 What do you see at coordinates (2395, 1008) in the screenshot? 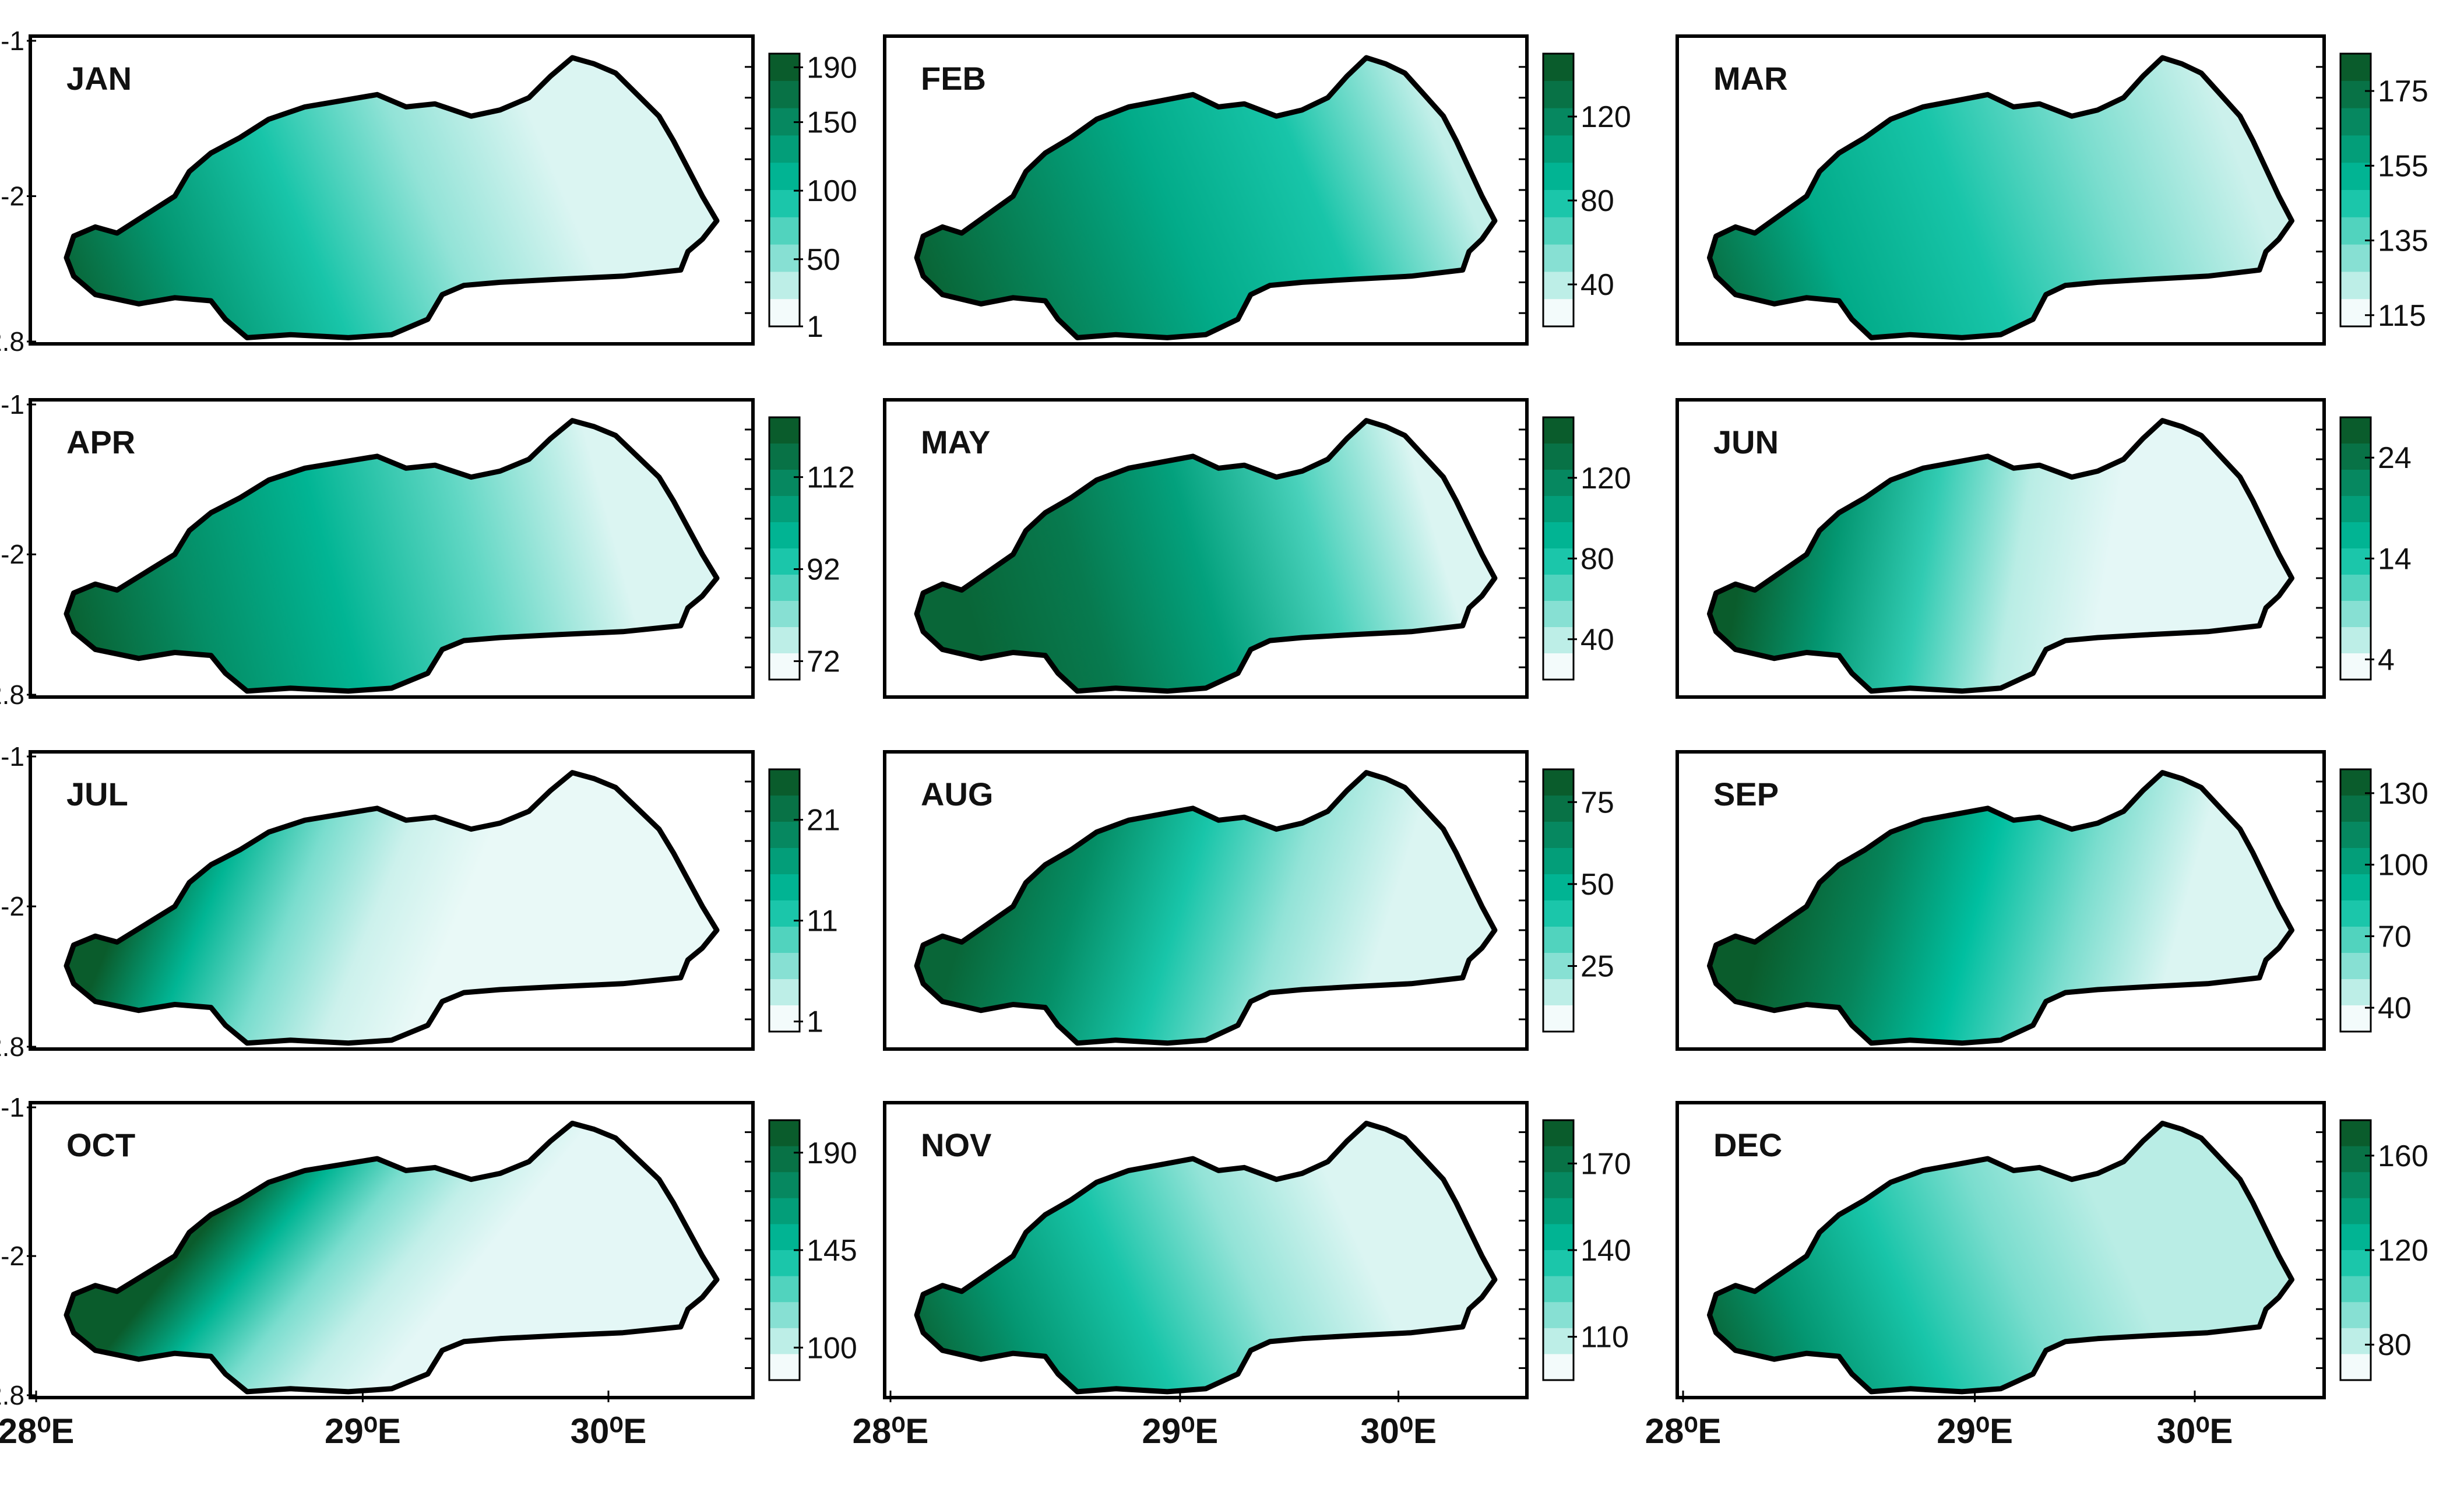
I see `colorbar-tick-label: 40` at bounding box center [2395, 1008].